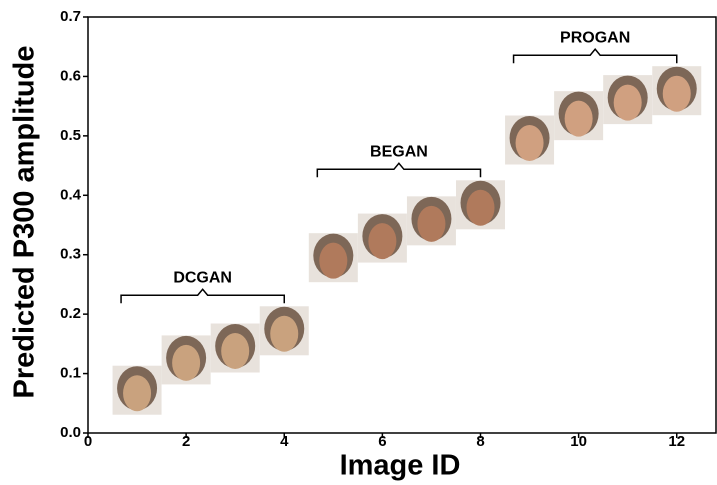 This screenshot has width=717, height=485. What do you see at coordinates (25, 222) in the screenshot?
I see `y-axis-title: Predicted P300 amplitude` at bounding box center [25, 222].